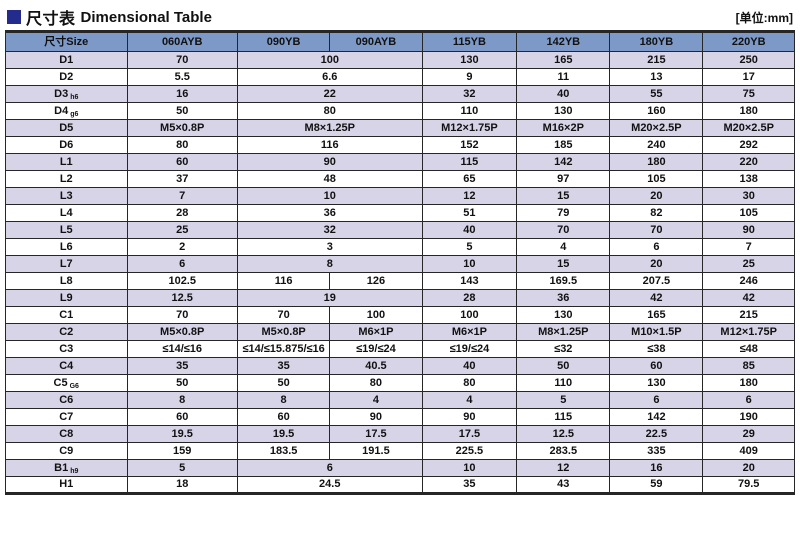 This screenshot has width=800, height=543. I want to click on table-cell: 42, so click(748, 298).